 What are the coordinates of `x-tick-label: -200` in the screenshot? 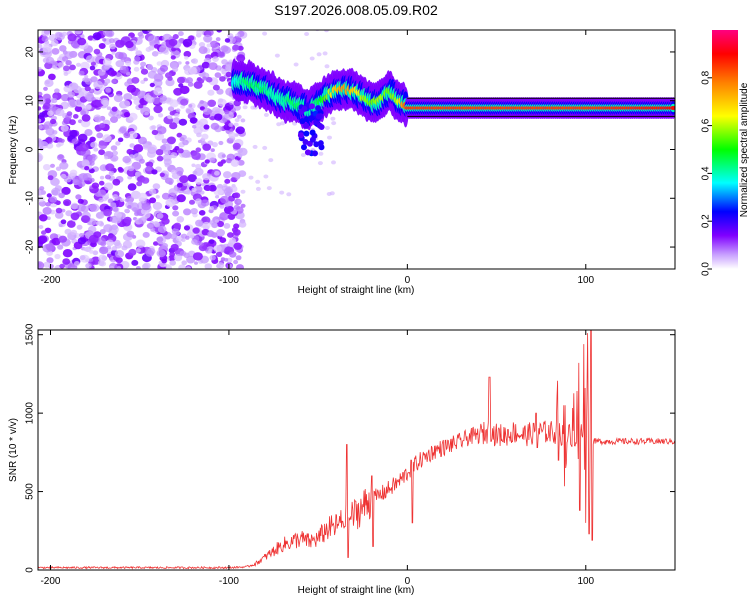 It's located at (50, 280).